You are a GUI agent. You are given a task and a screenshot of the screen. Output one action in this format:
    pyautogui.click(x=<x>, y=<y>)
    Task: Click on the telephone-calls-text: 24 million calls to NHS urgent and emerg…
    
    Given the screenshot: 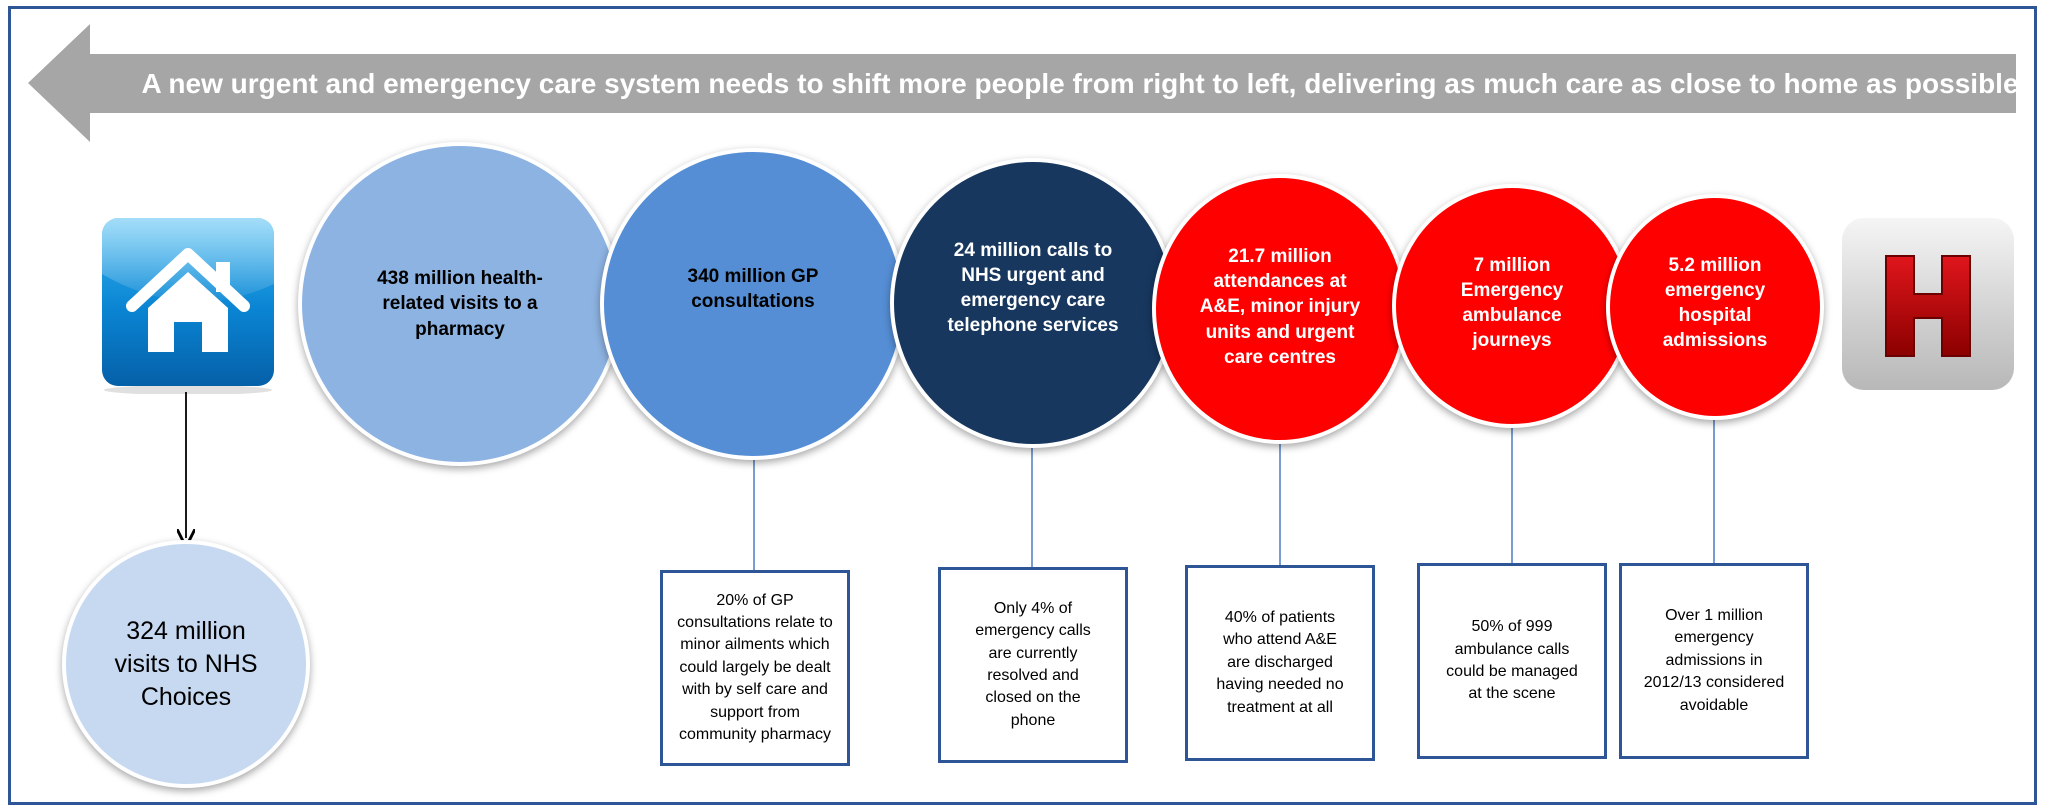 What is the action you would take?
    pyautogui.click(x=1033, y=288)
    